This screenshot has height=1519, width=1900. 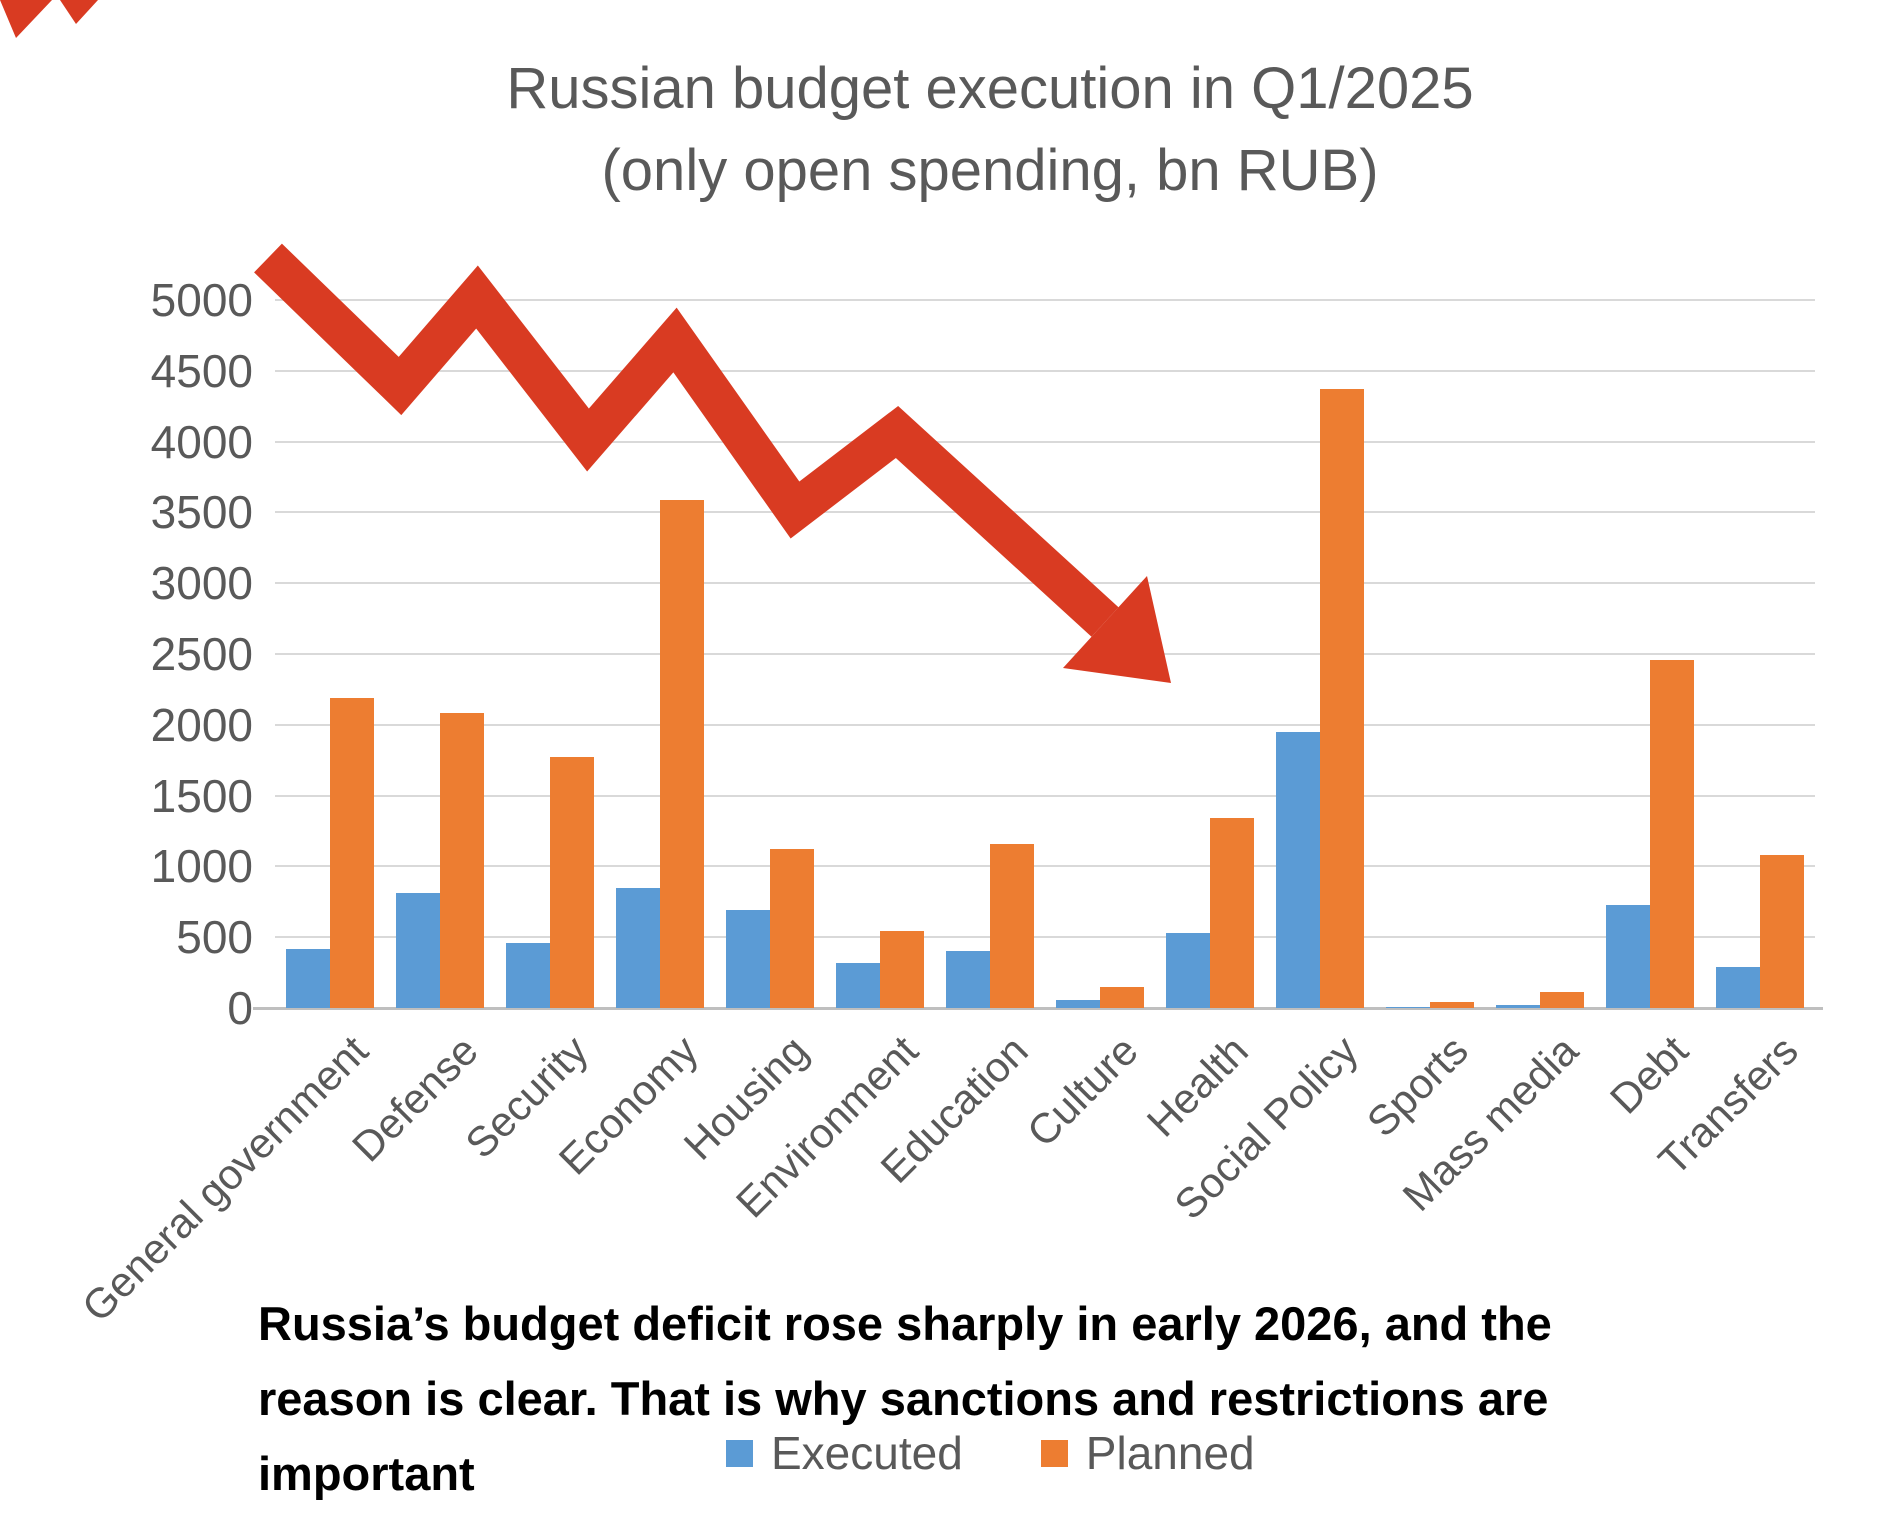 What do you see at coordinates (990, 88) in the screenshot?
I see `chart-title-line1: Russian budget execution in Q1/2025` at bounding box center [990, 88].